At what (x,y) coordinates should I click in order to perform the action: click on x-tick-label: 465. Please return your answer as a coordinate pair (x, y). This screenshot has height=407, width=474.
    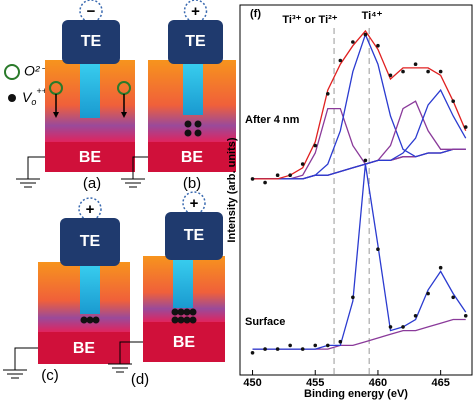
    Looking at the image, I should click on (440, 383).